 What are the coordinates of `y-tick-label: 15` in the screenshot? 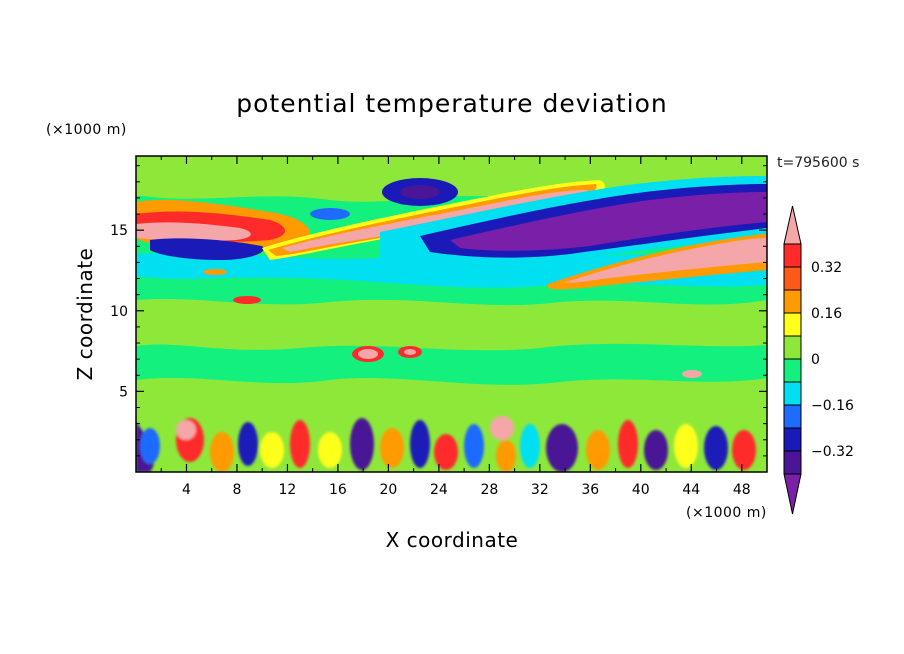 It's located at (119, 231).